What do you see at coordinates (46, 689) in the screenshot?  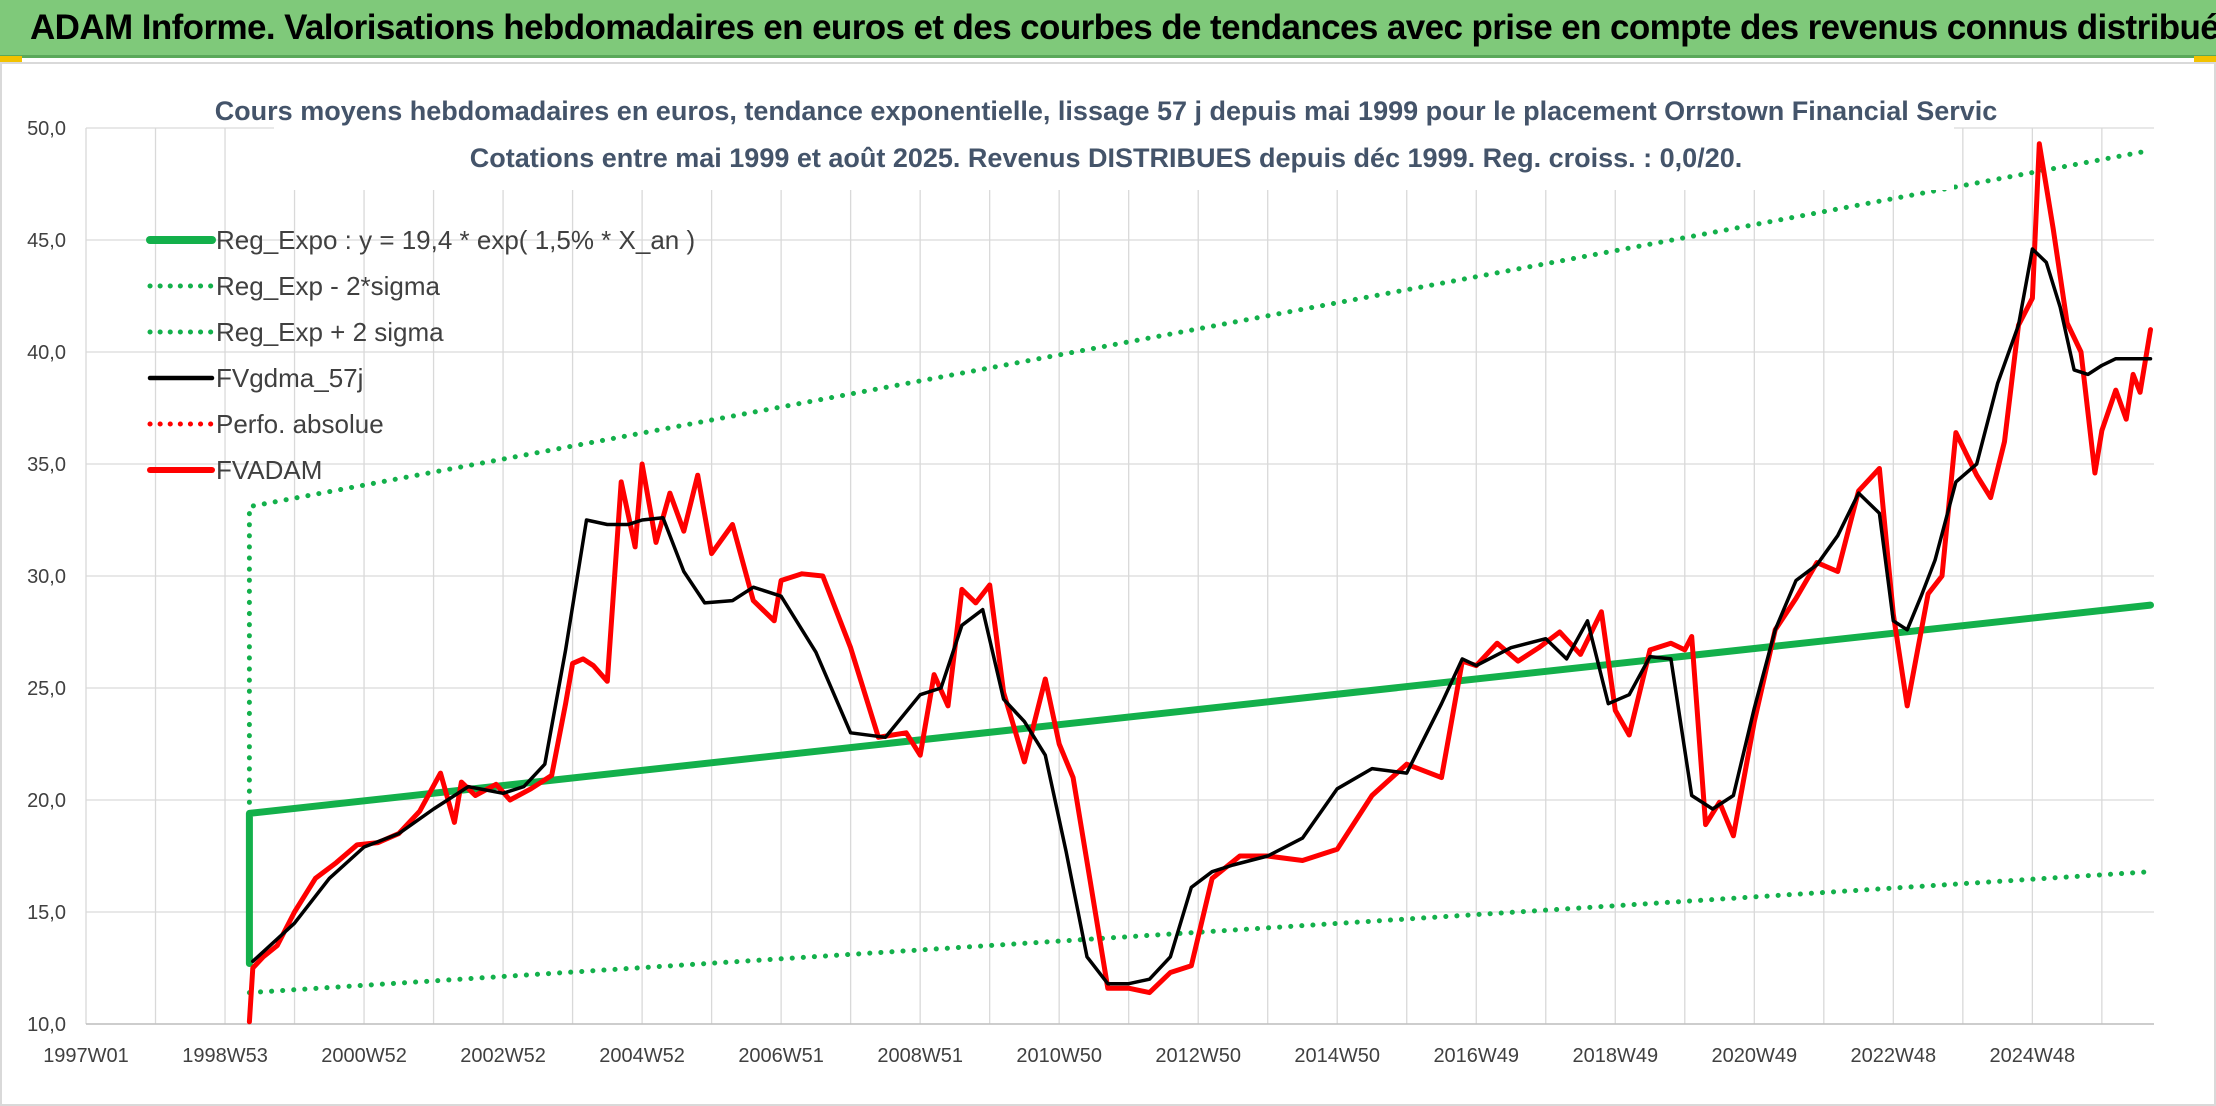 I see `y-tick-label: 25,0` at bounding box center [46, 689].